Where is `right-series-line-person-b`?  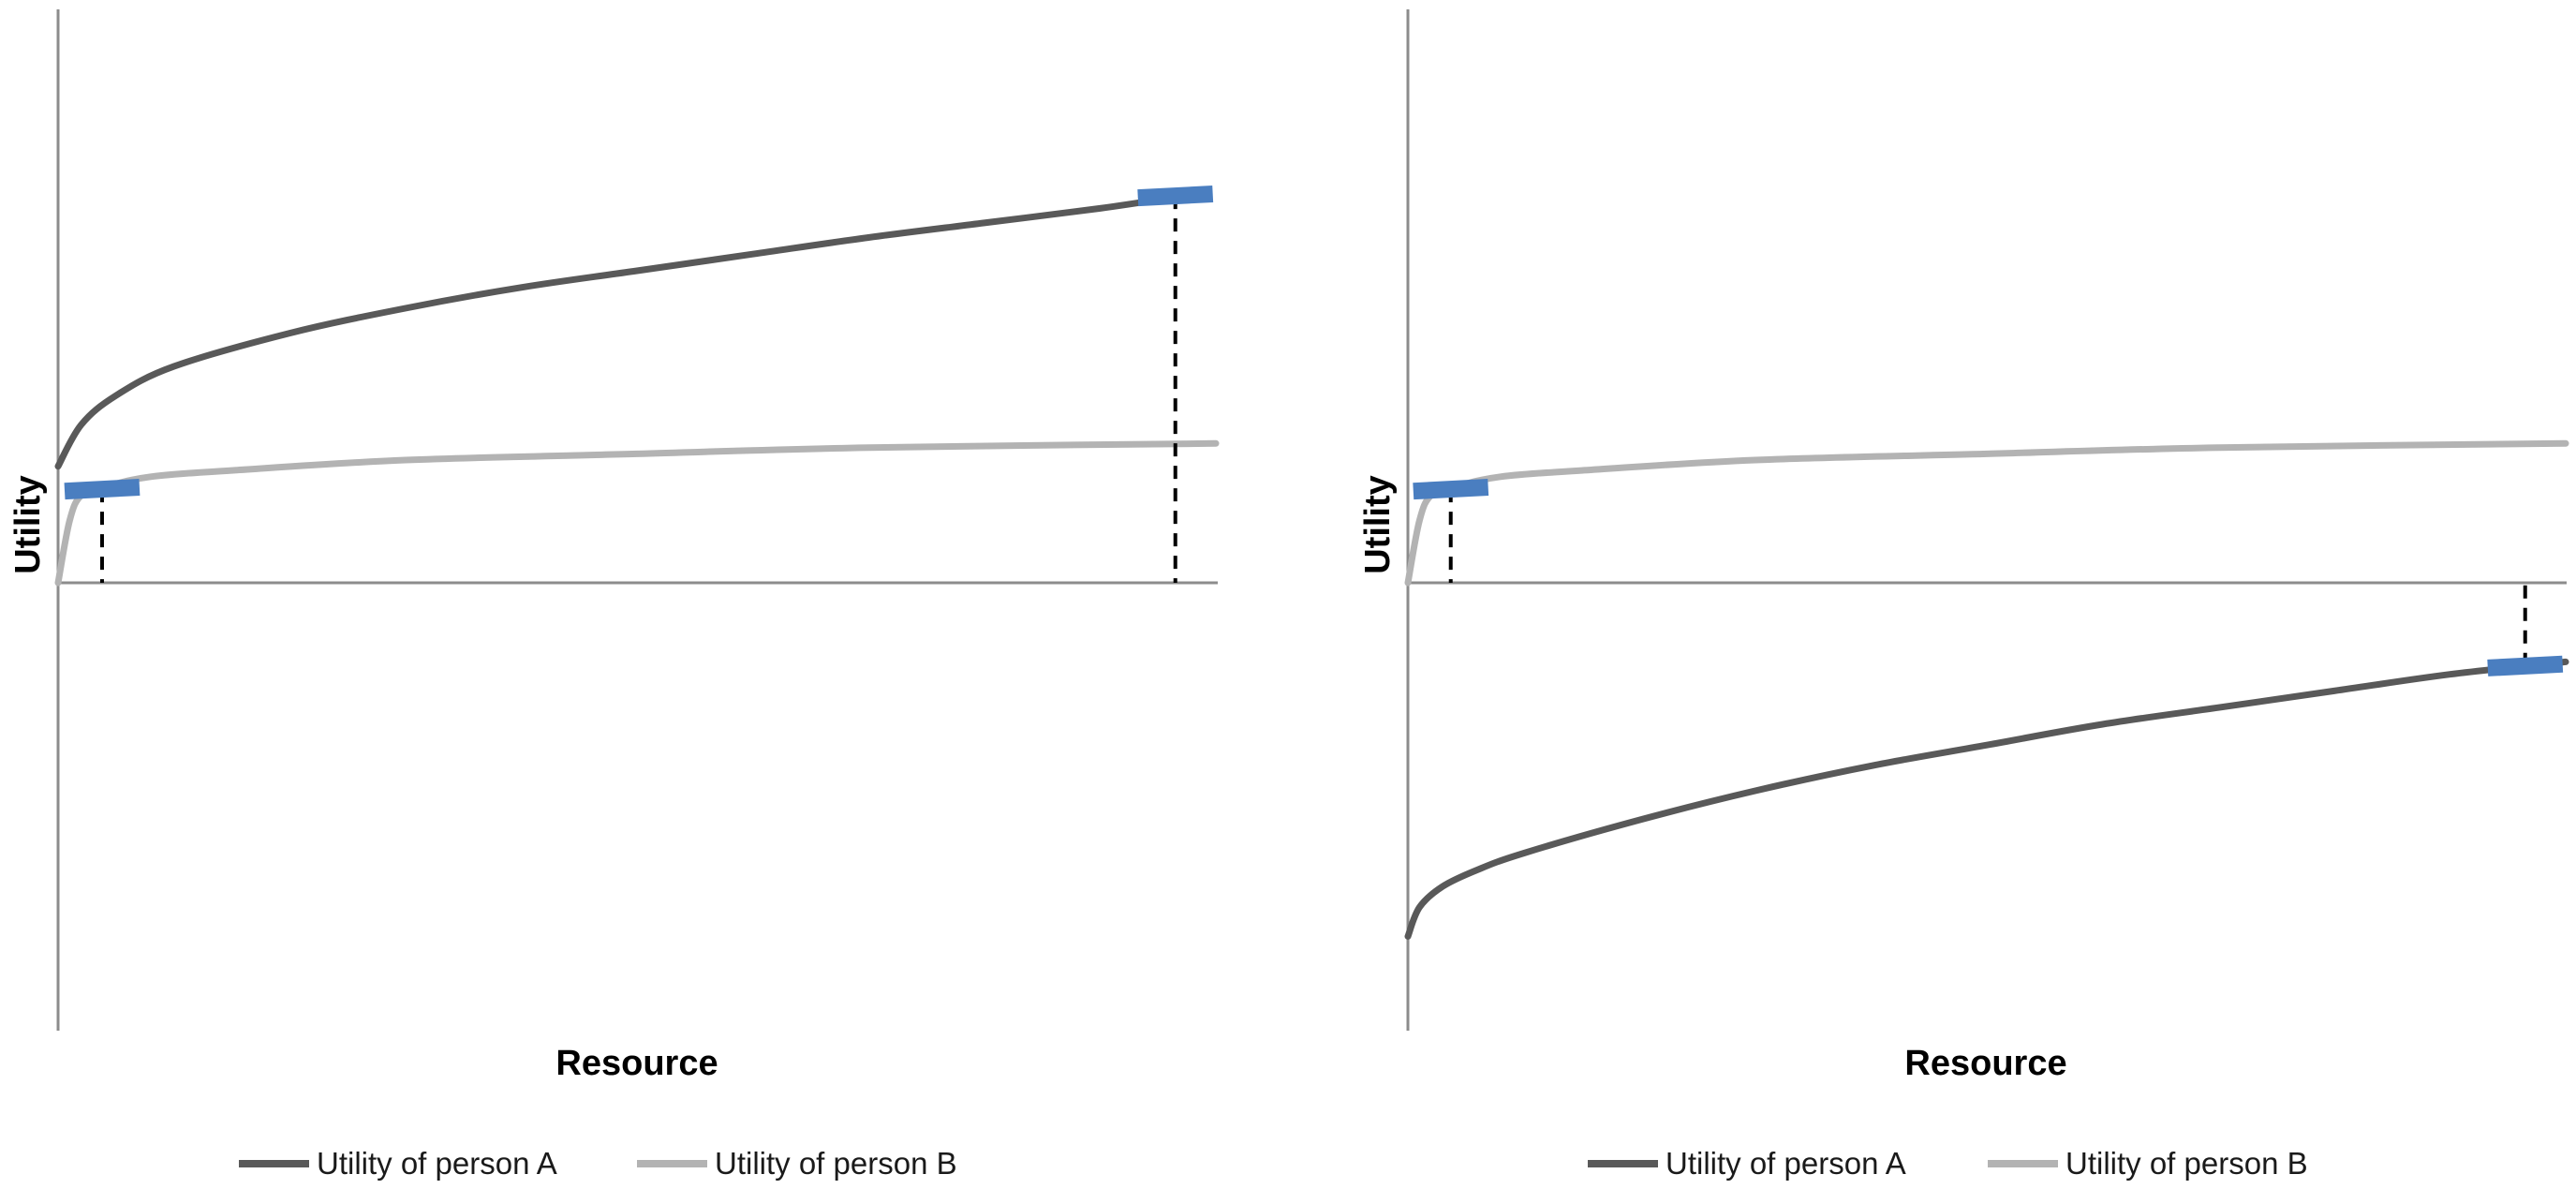 right-series-line-person-b is located at coordinates (1987, 513).